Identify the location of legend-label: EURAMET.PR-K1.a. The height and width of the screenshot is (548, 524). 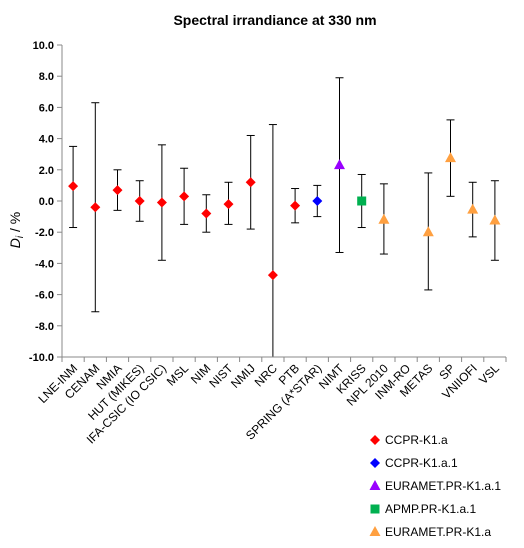
(438, 532).